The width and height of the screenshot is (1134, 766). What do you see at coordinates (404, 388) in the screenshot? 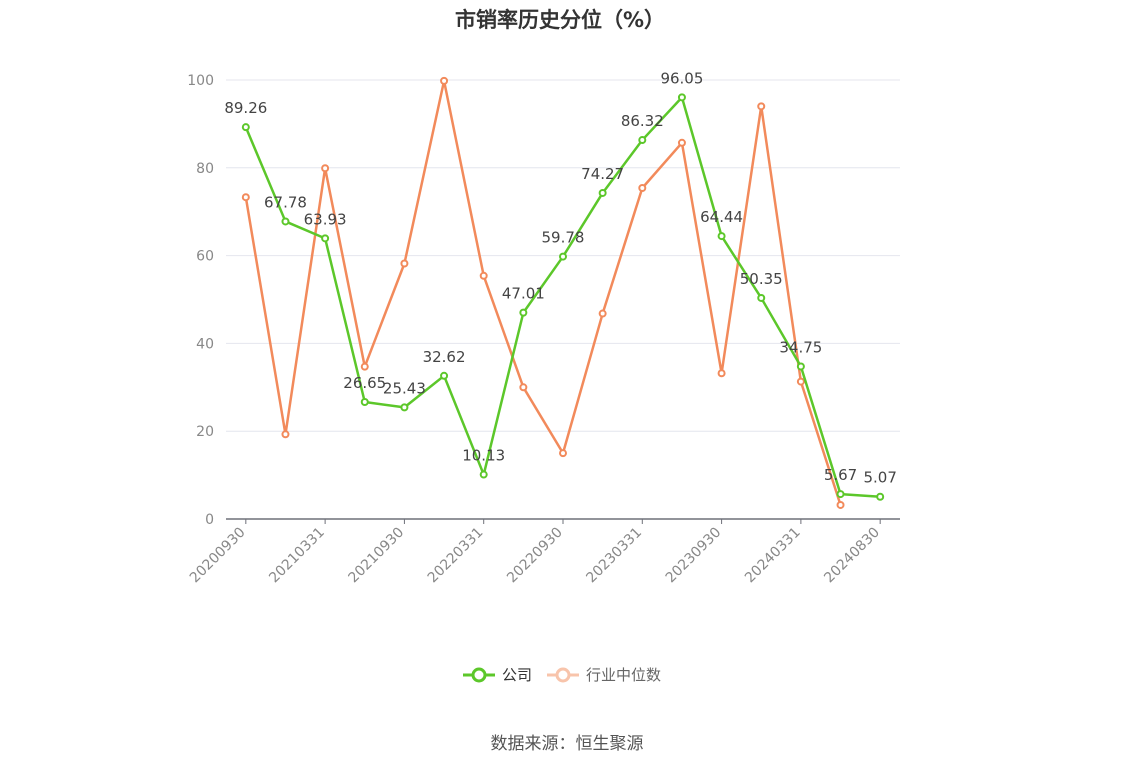
I see `data-label: 25.43` at bounding box center [404, 388].